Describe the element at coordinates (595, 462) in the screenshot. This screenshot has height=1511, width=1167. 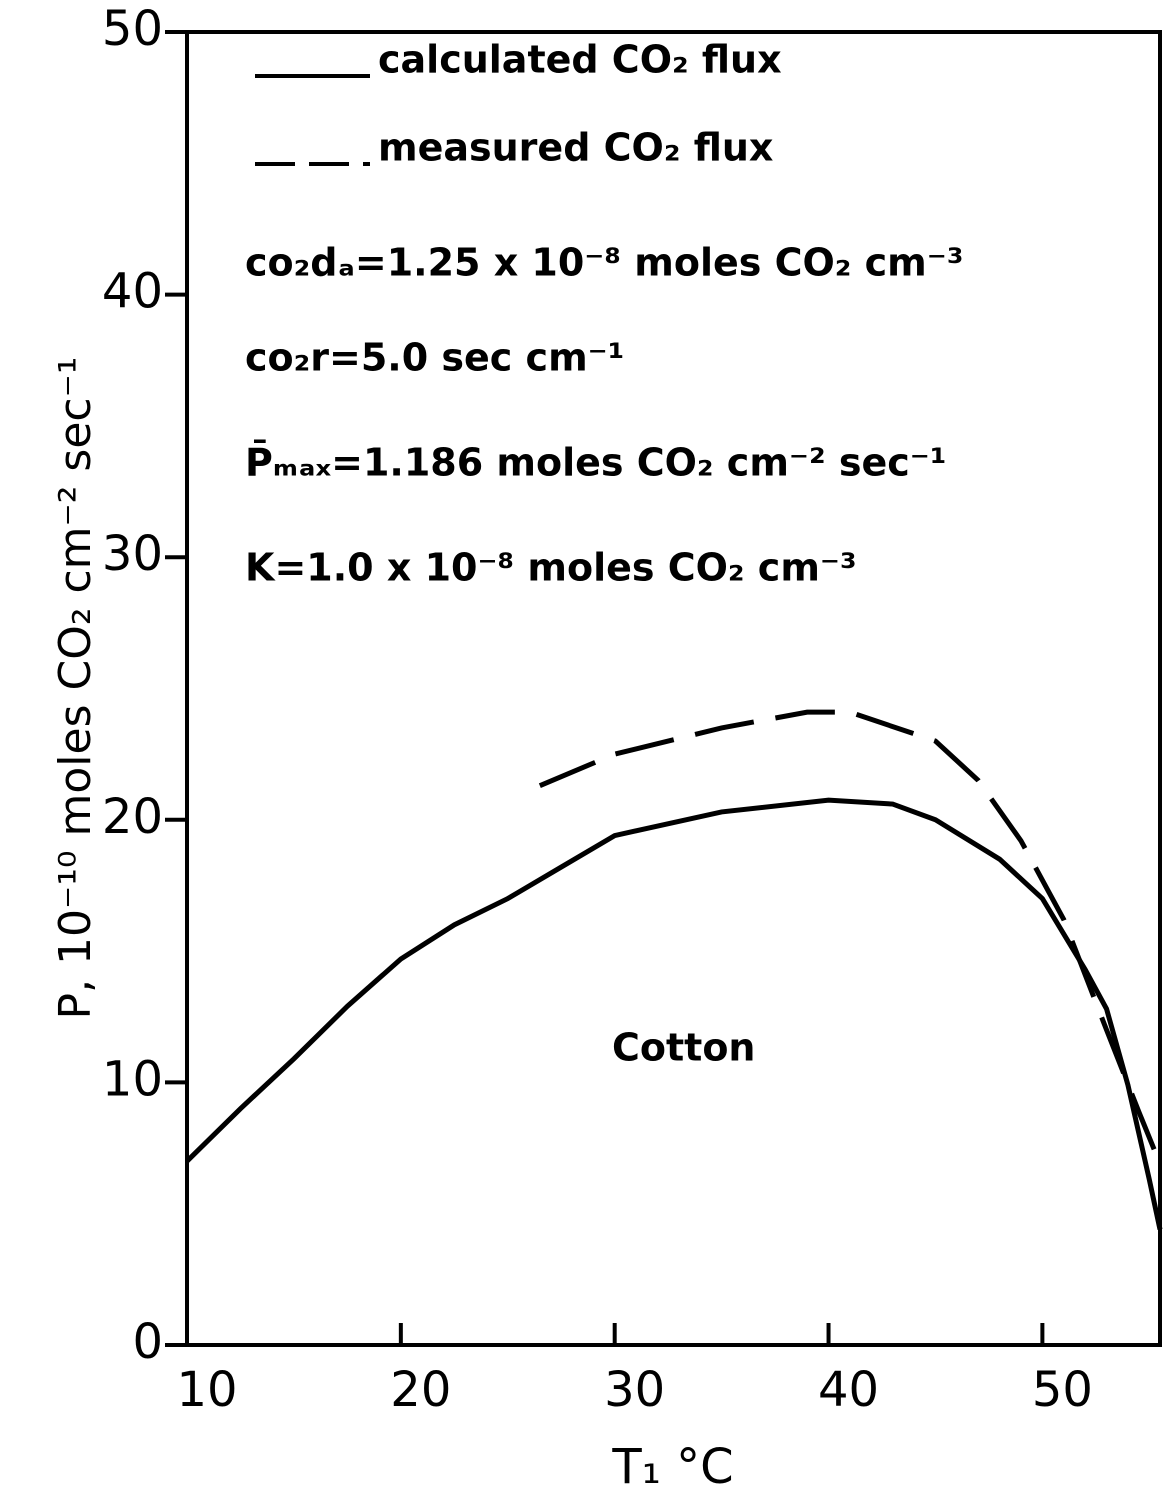
I see `annotation: P̄ₘₐₓ=1.186 moles CO₂ cm⁻² sec⁻¹` at that location.